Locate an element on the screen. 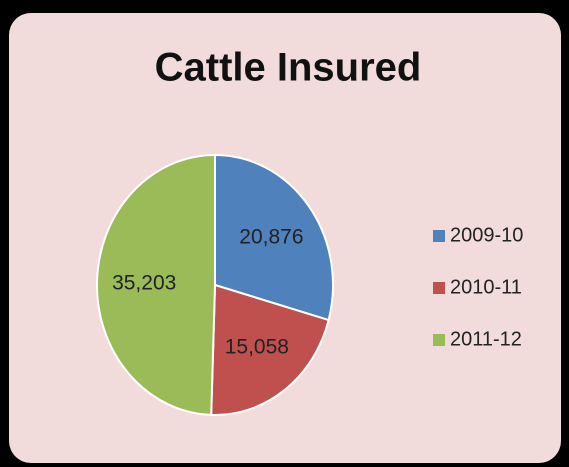  data-label: 15,058 is located at coordinates (257, 346).